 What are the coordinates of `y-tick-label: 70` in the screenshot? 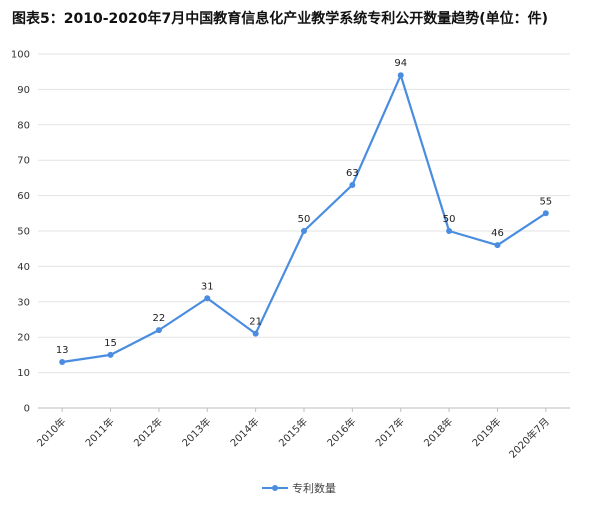 It's located at (23, 161).